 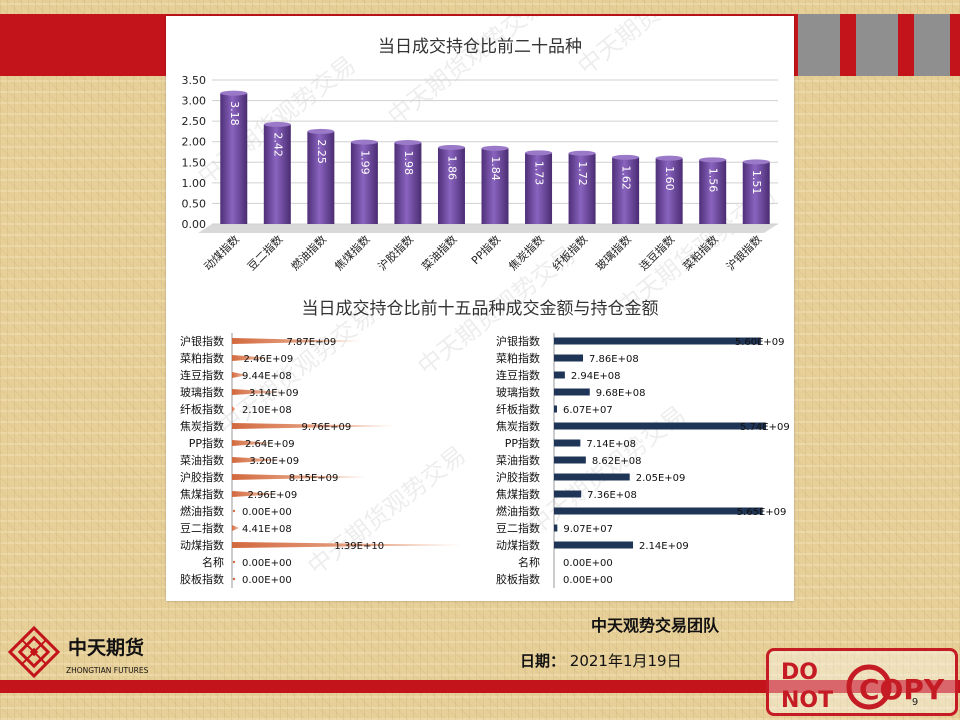 I want to click on right-value-label: 2.05E+09, so click(x=661, y=478).